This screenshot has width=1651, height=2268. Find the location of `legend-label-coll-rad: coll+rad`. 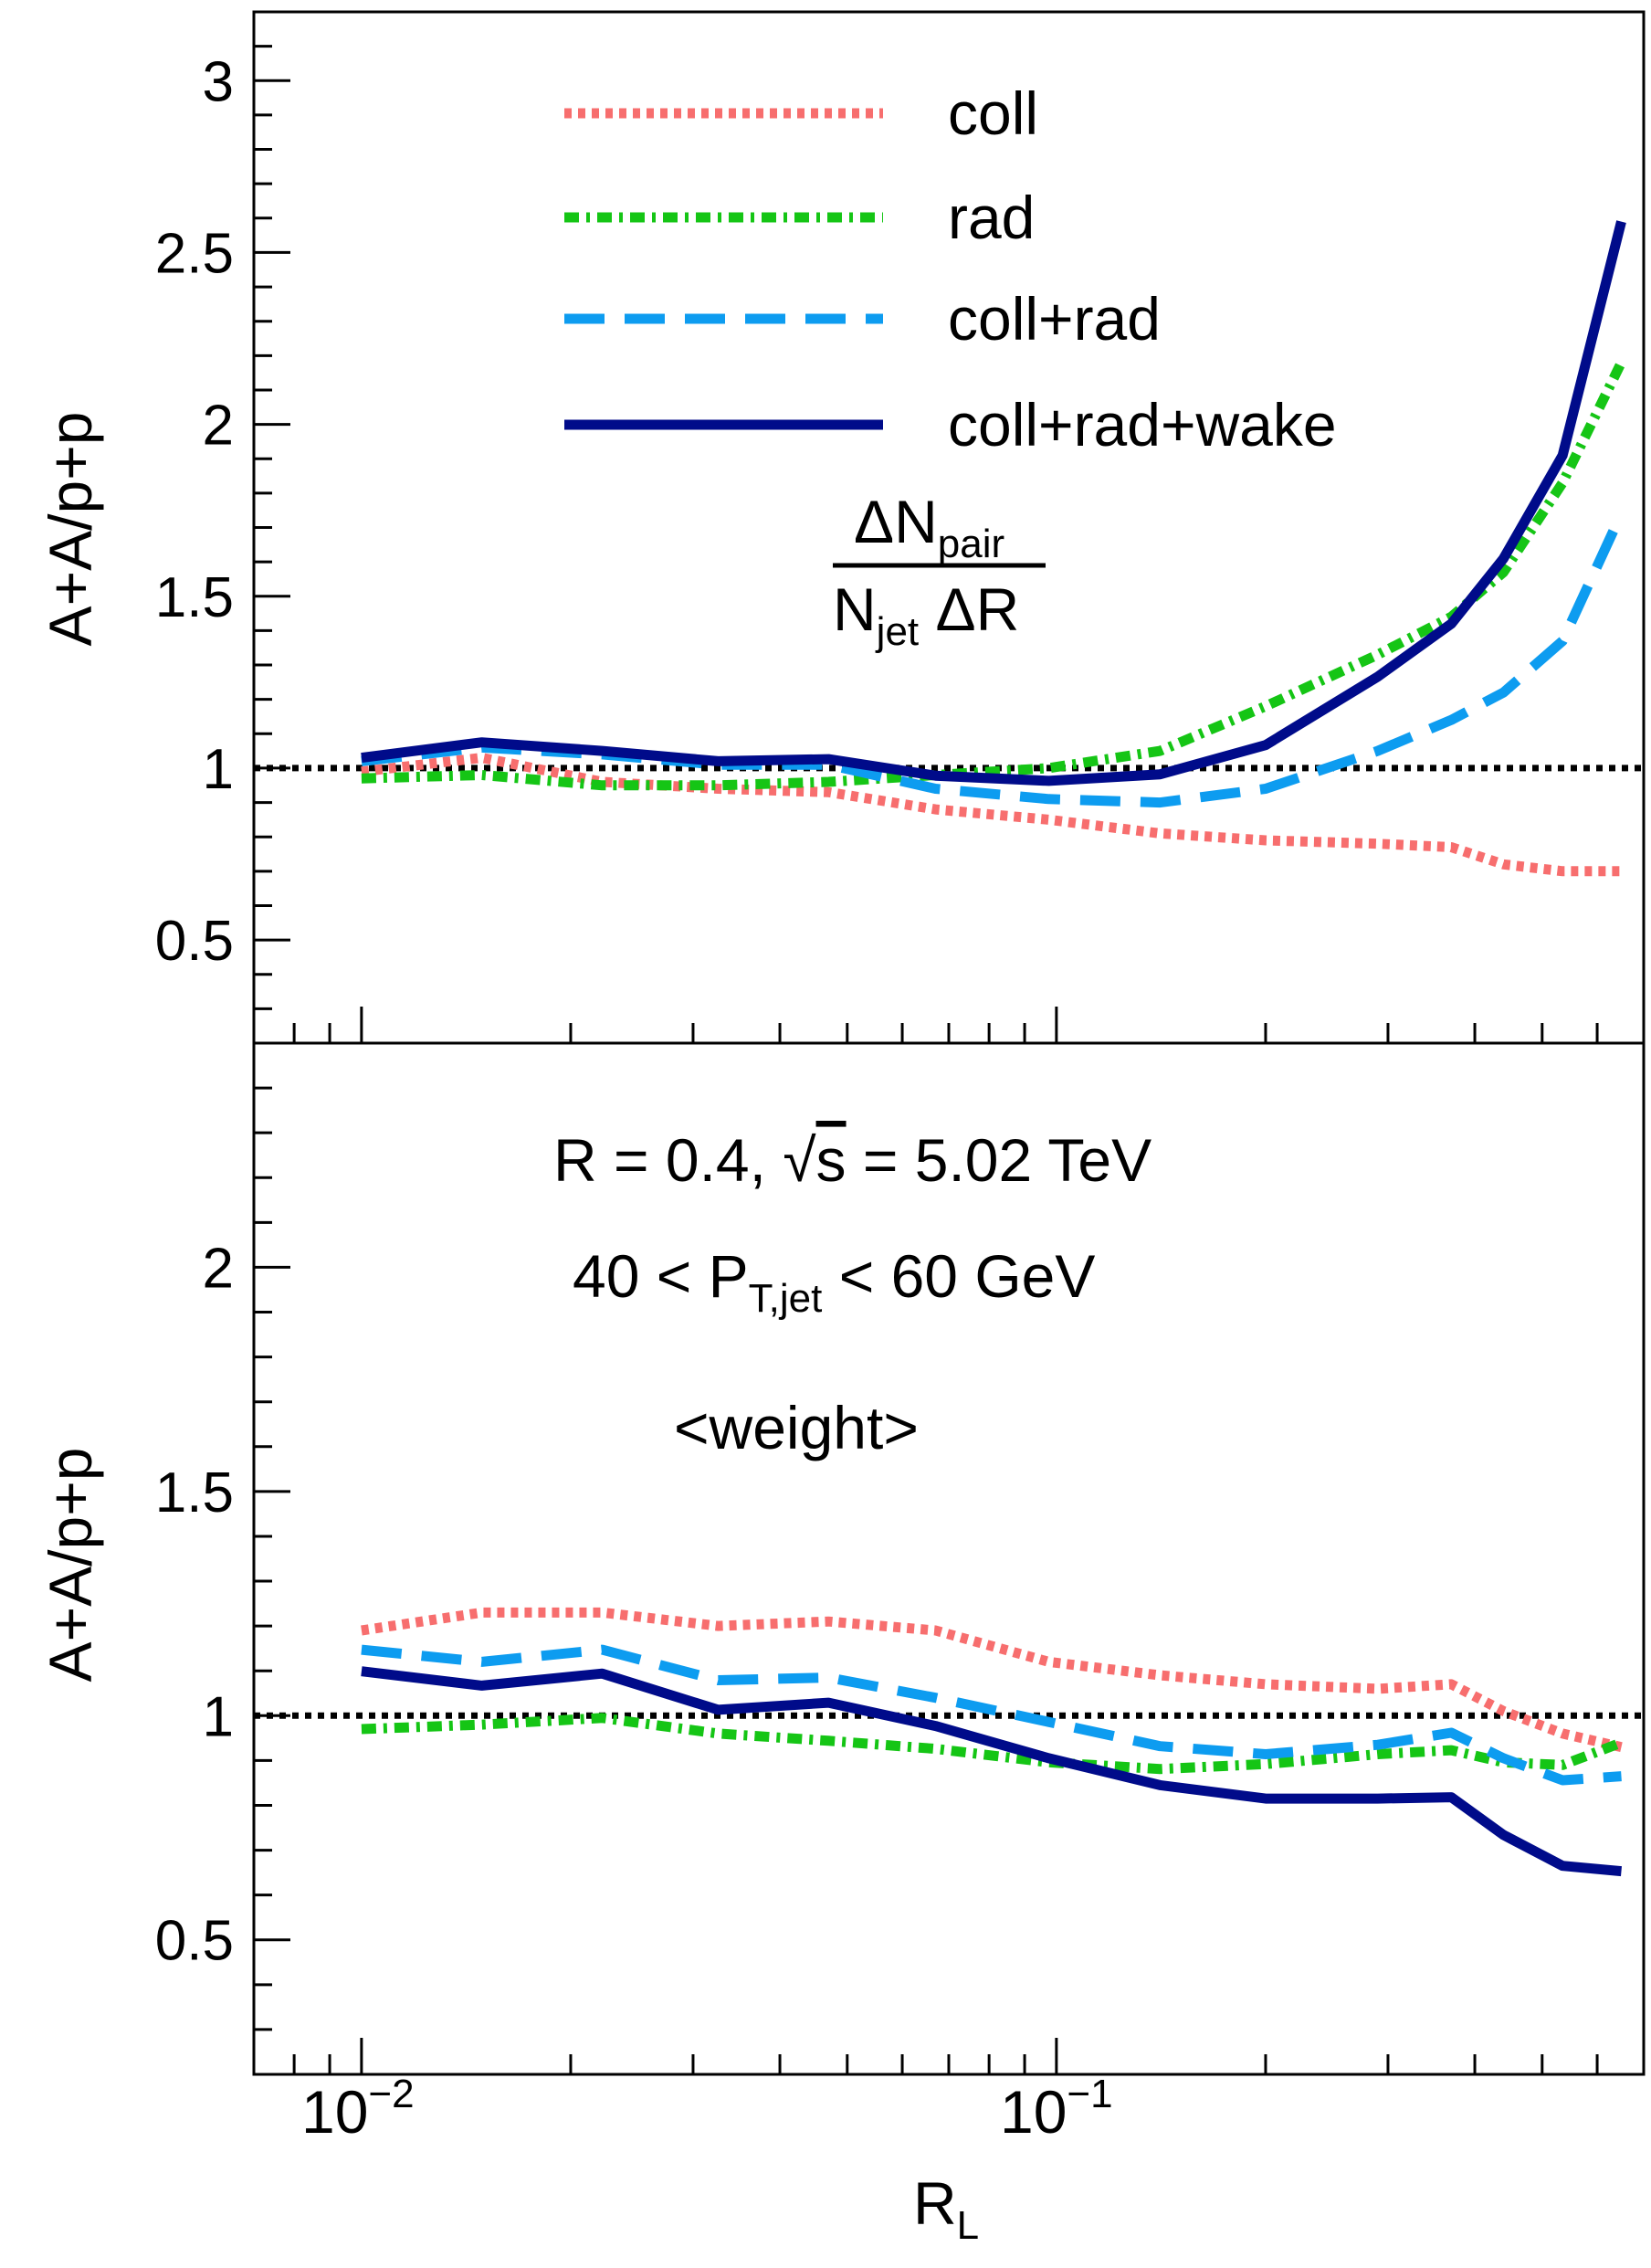

legend-label-coll-rad: coll+rad is located at coordinates (1054, 319).